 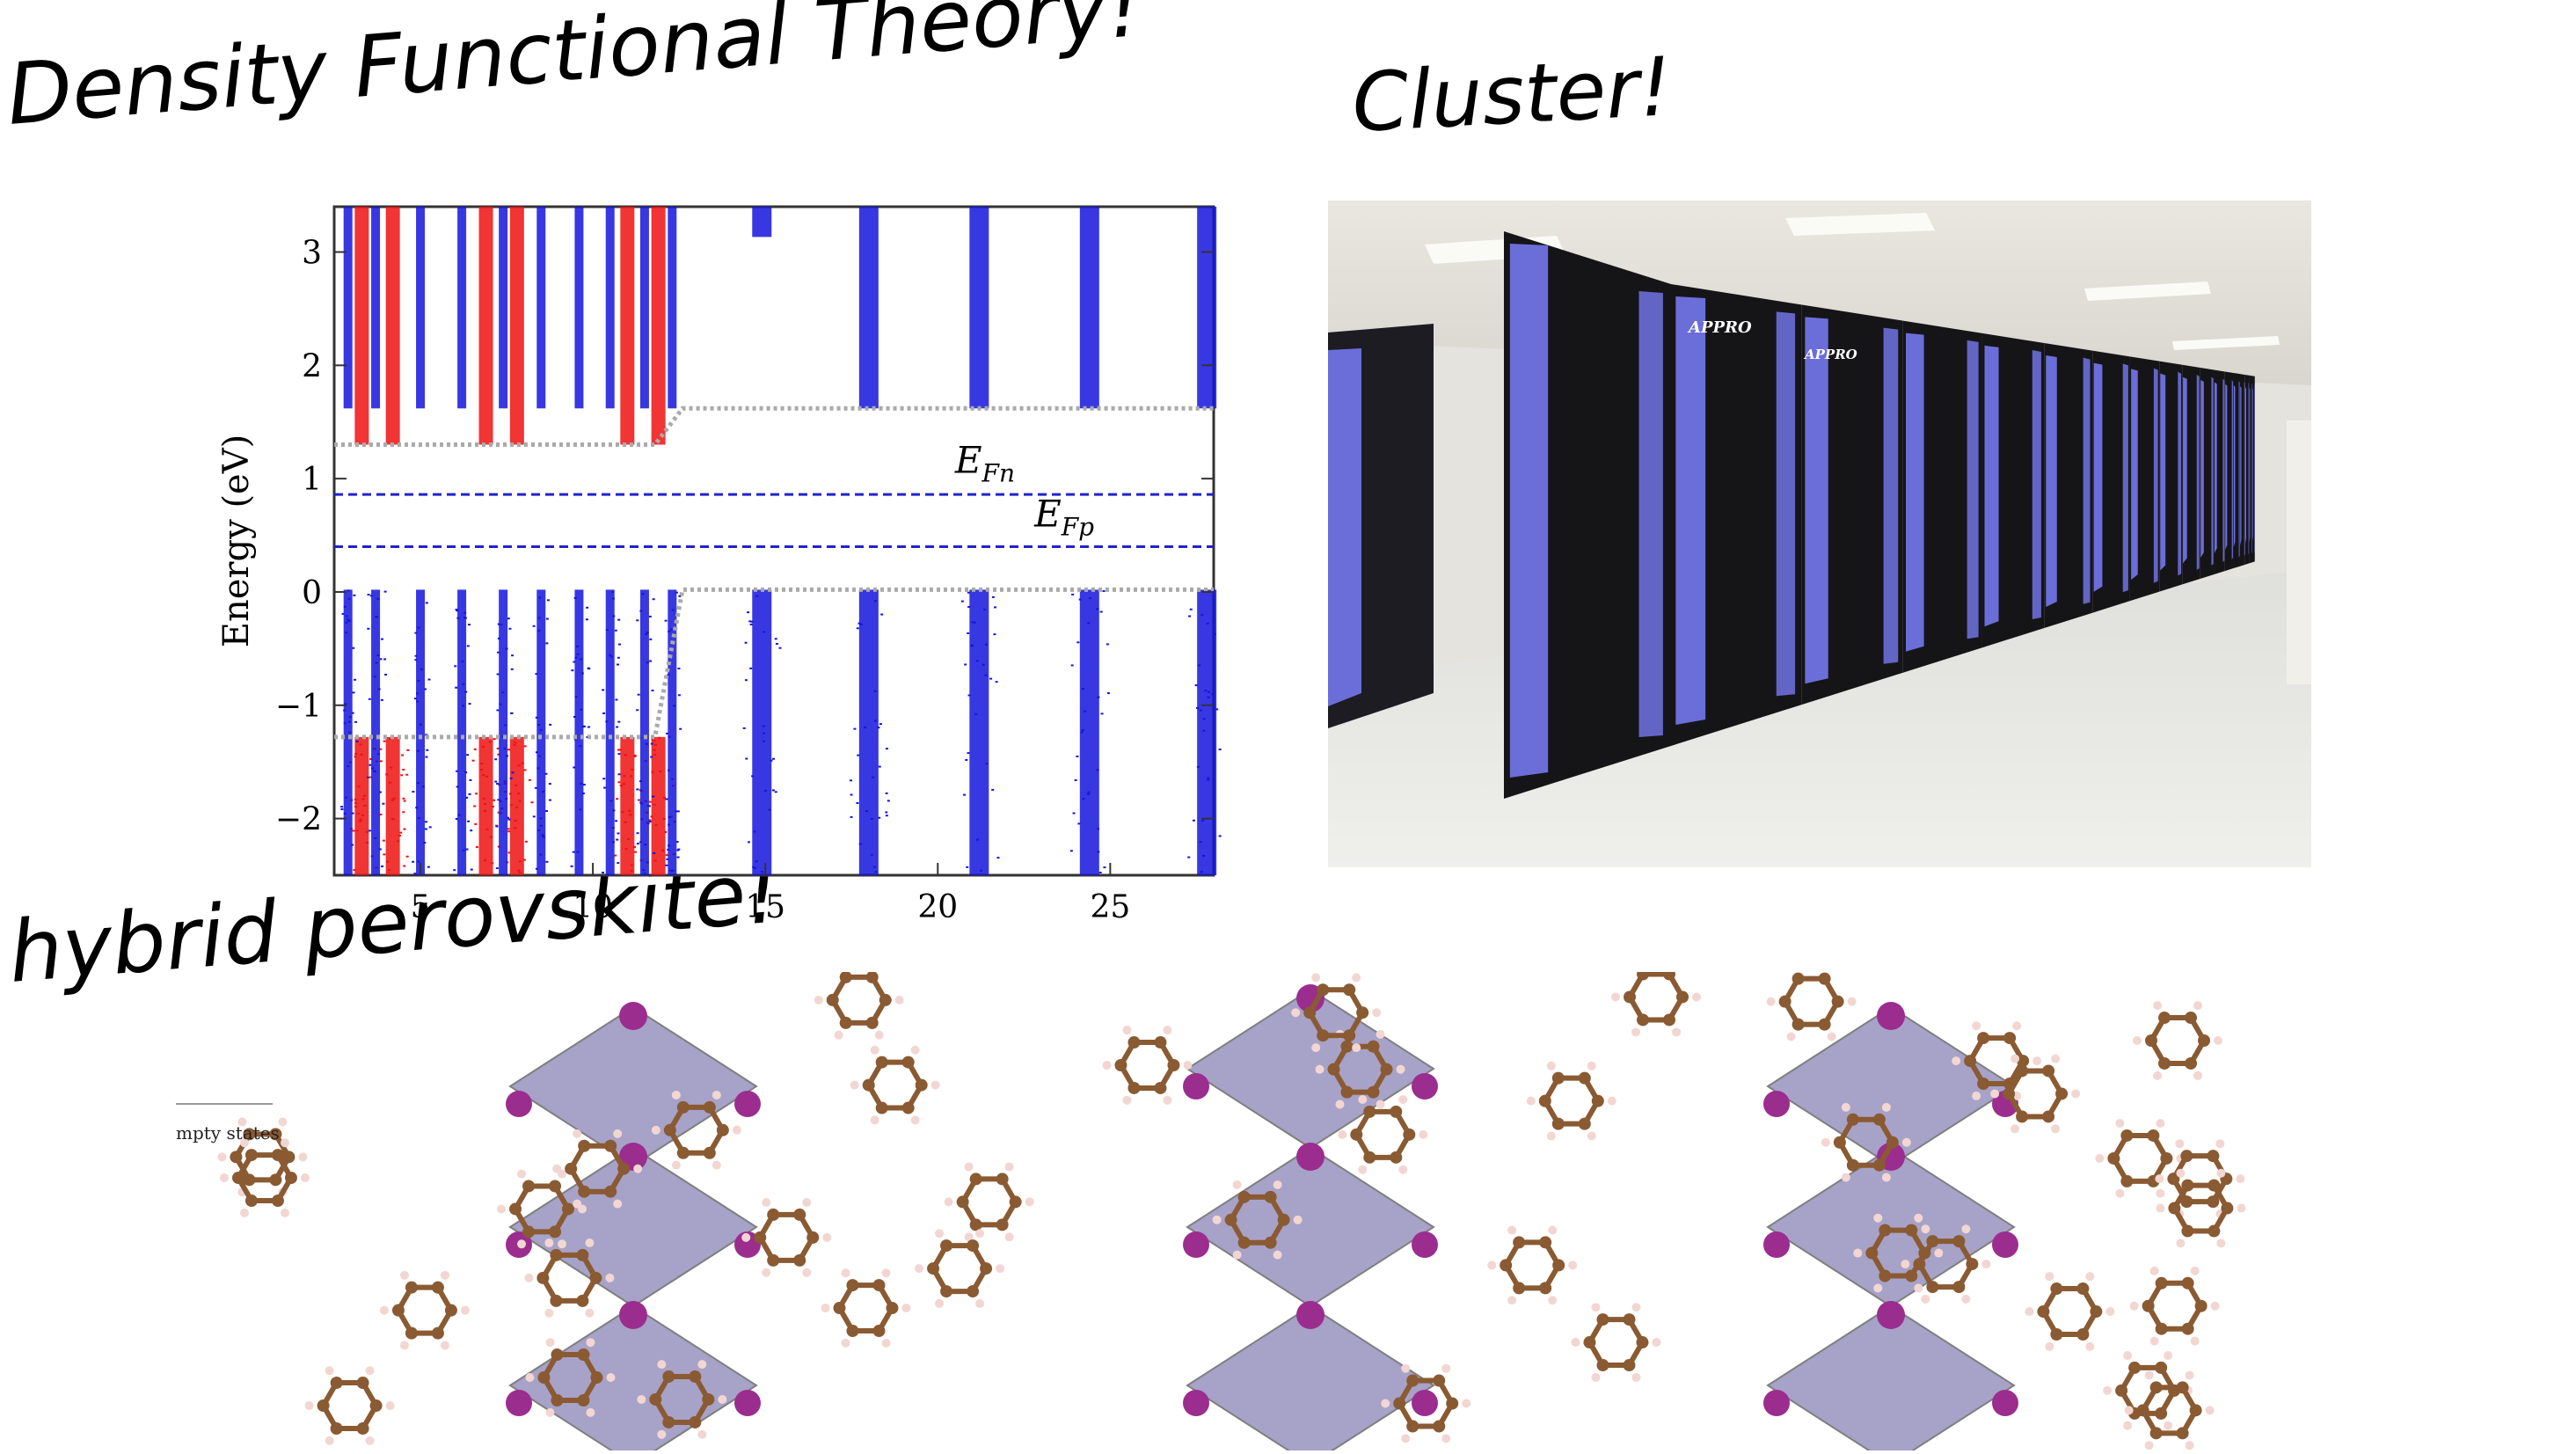 What do you see at coordinates (1719, 327) in the screenshot?
I see `brand-label-1: APPRO` at bounding box center [1719, 327].